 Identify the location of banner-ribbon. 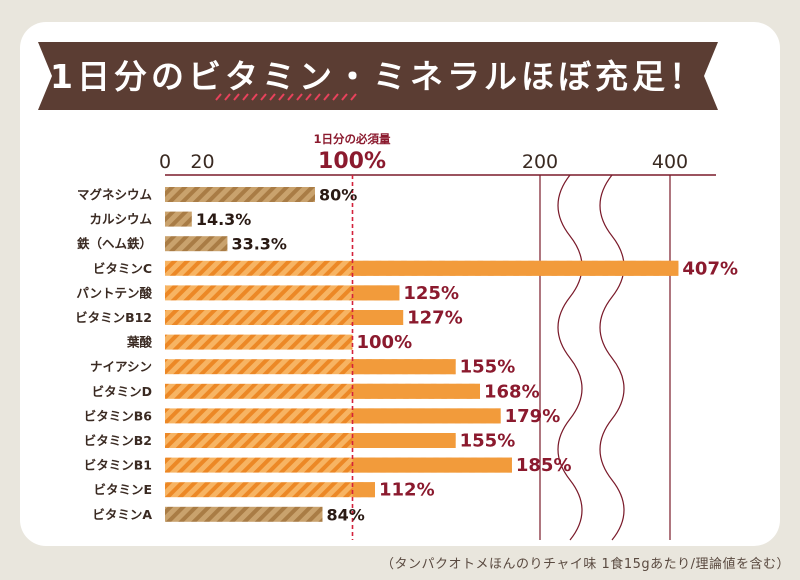
(378, 76).